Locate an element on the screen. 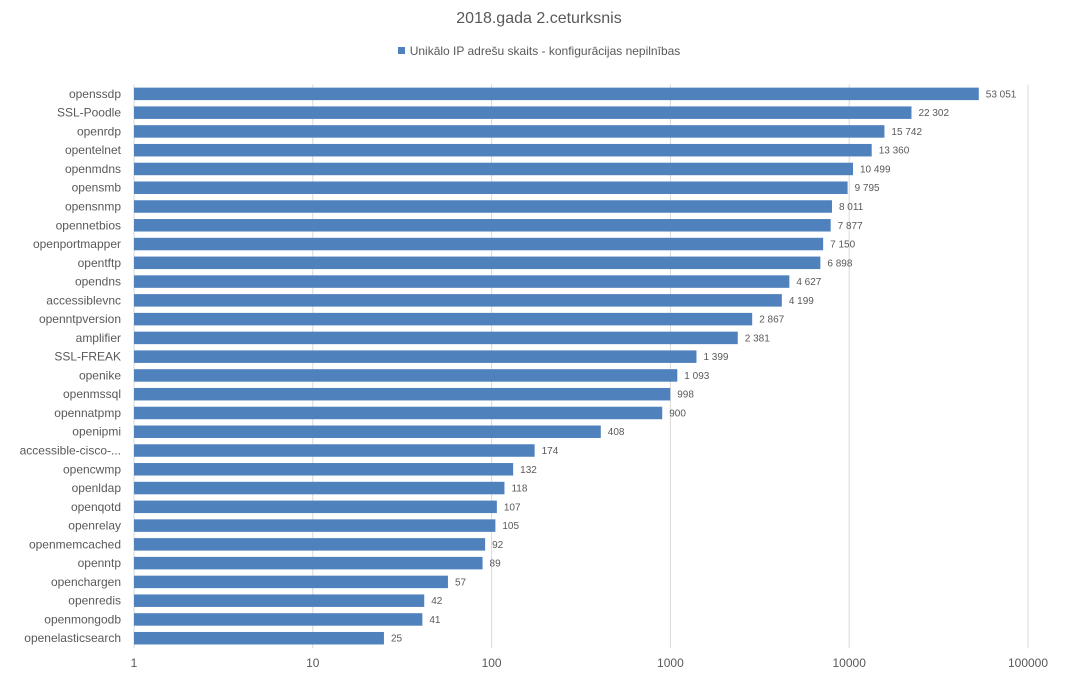  legend-swatch is located at coordinates (401, 51).